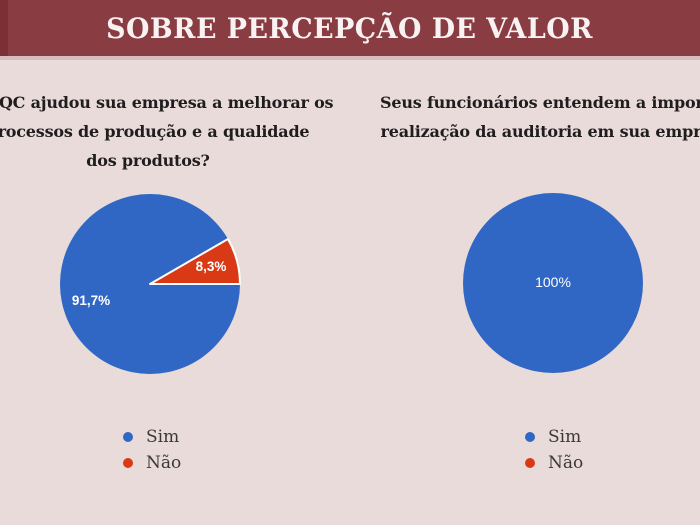  What do you see at coordinates (167, 102) in the screenshot?
I see `left-question-line-1: O PQC ajudou sua empresa a melhorar os` at bounding box center [167, 102].